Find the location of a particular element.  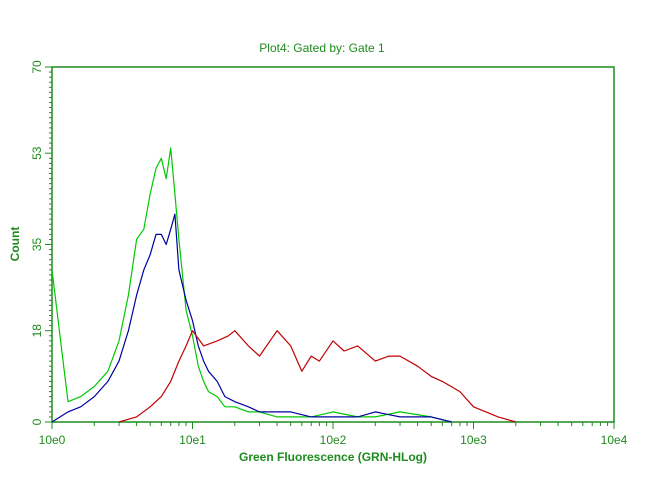

x-axis: 10e0 10e1 10e2 10e3 10e4 is located at coordinates (333, 434).